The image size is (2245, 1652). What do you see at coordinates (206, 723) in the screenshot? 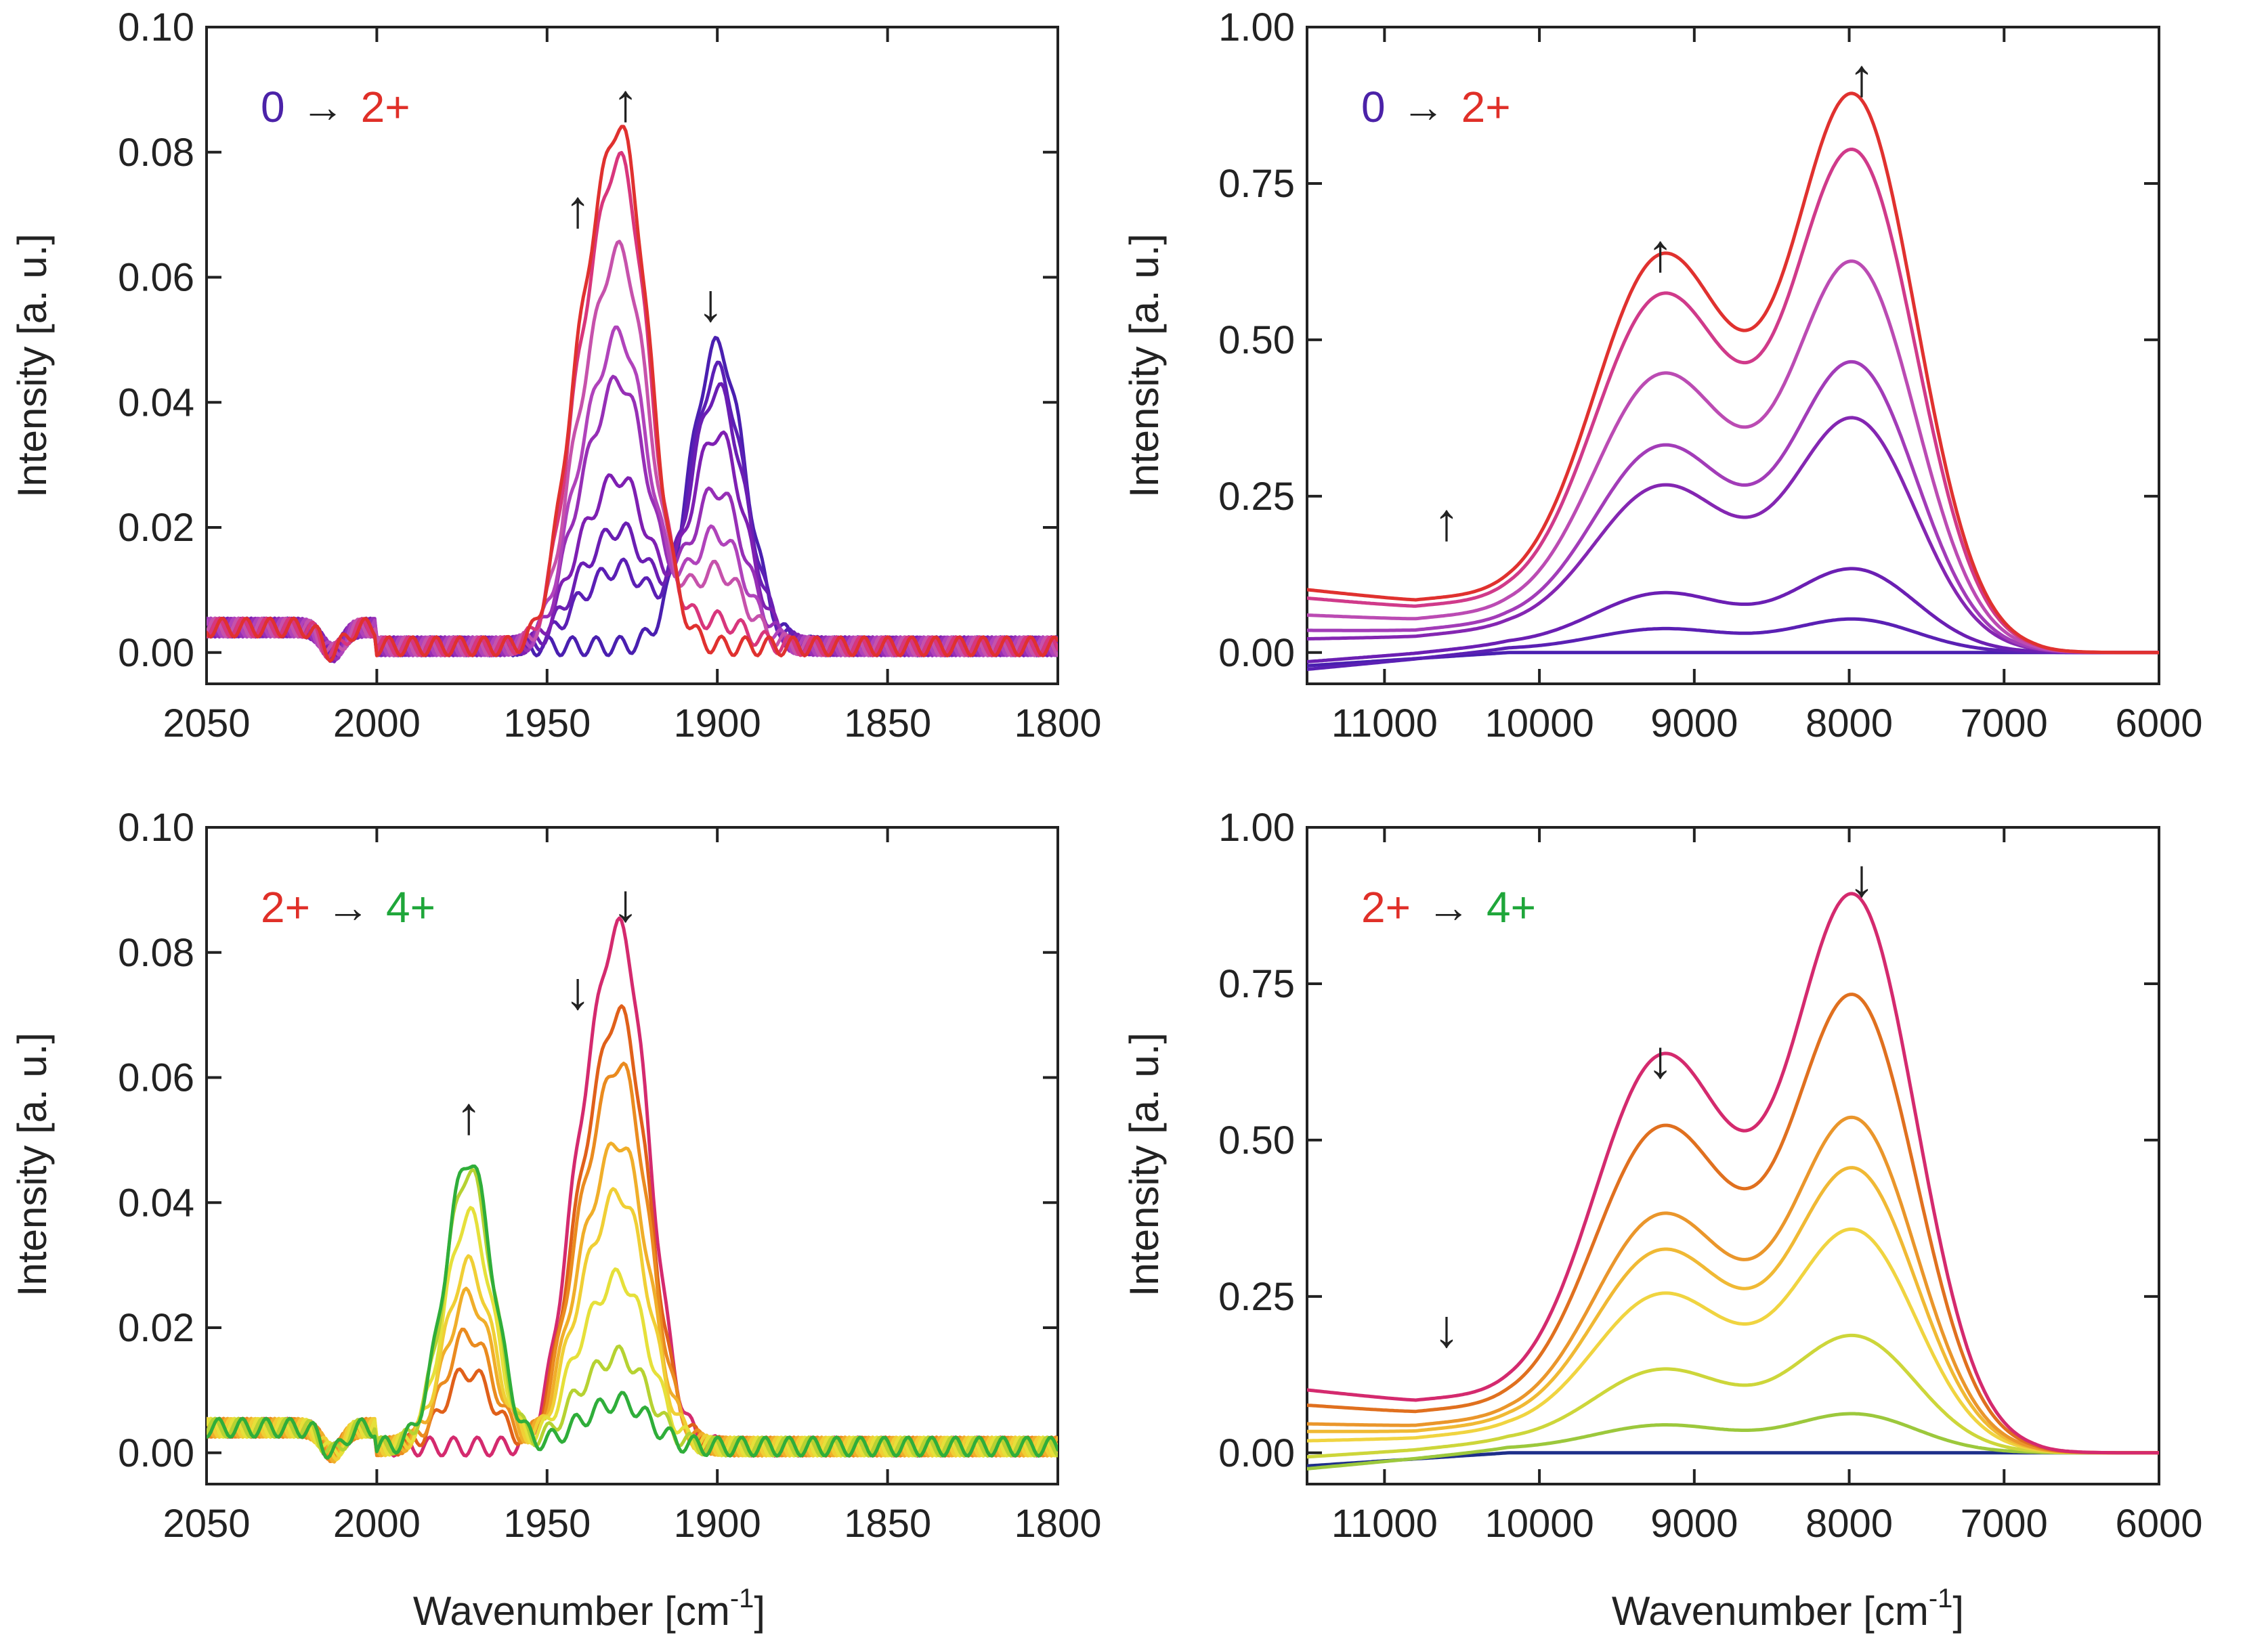
I see `x-tick-label: 2050` at bounding box center [206, 723].